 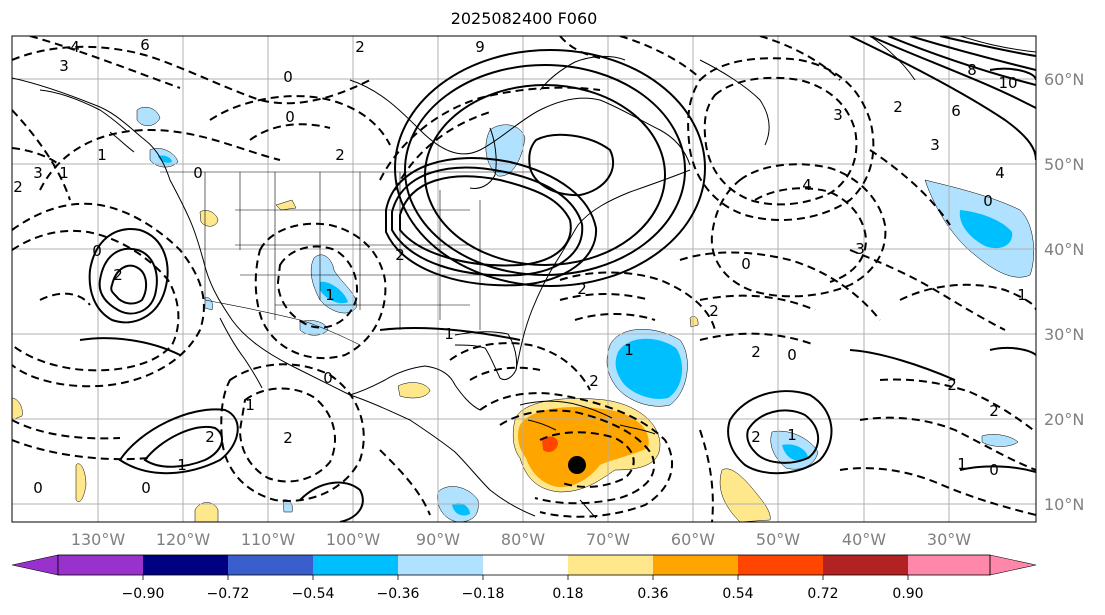 What do you see at coordinates (183, 539) in the screenshot?
I see `lon-tick-label: 120°W` at bounding box center [183, 539].